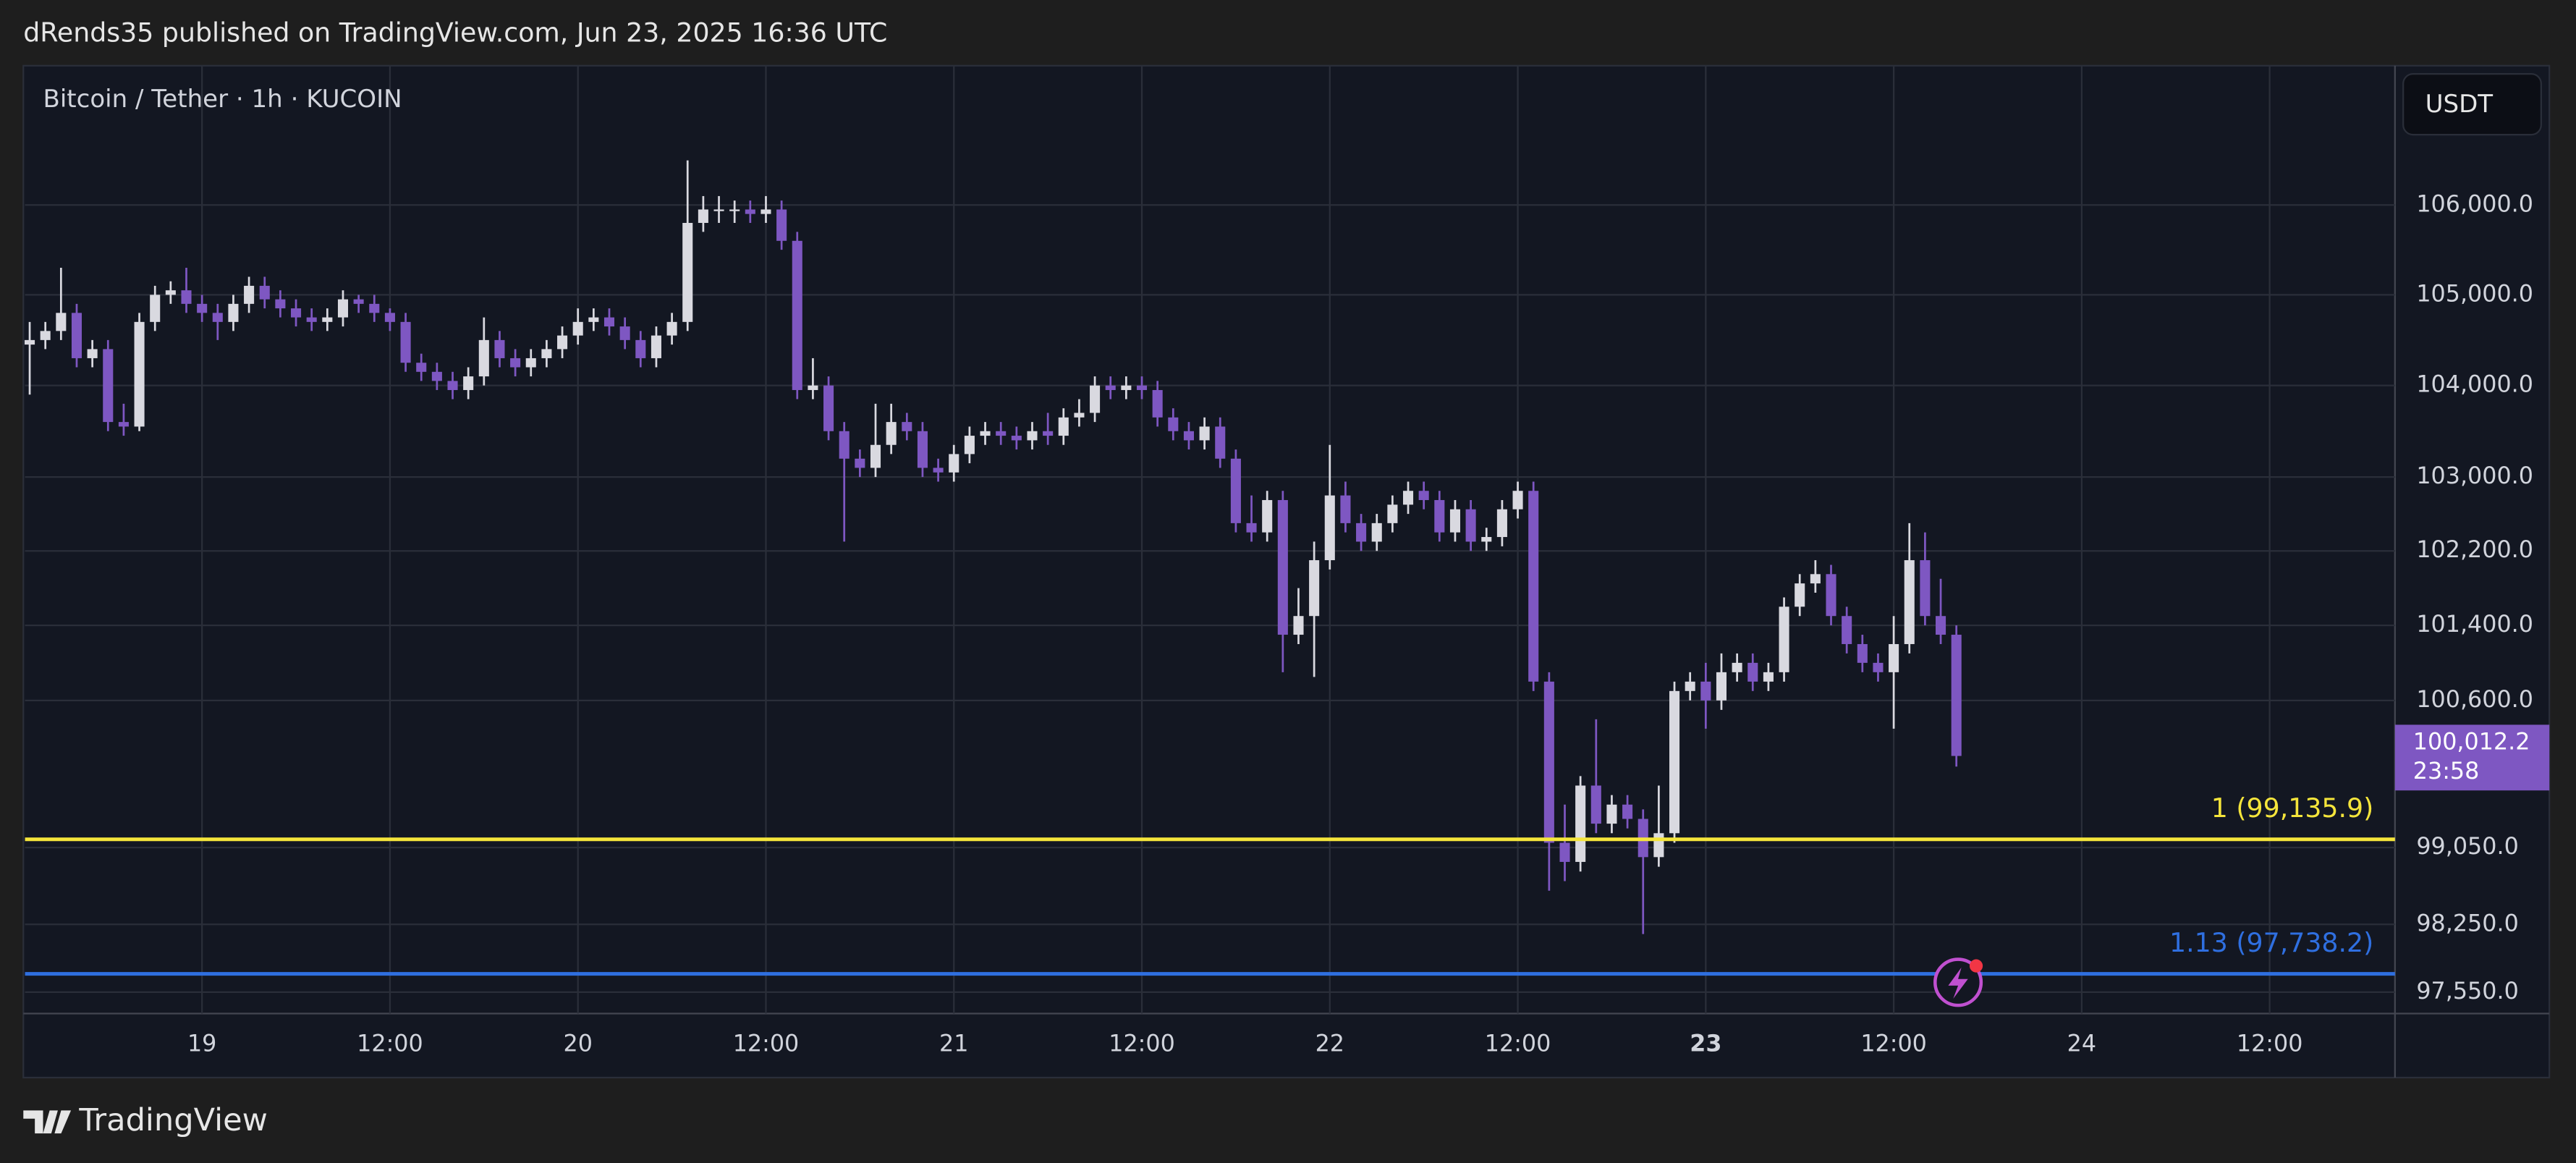 The image size is (2576, 1163). I want to click on alert-bolt, so click(1958, 983).